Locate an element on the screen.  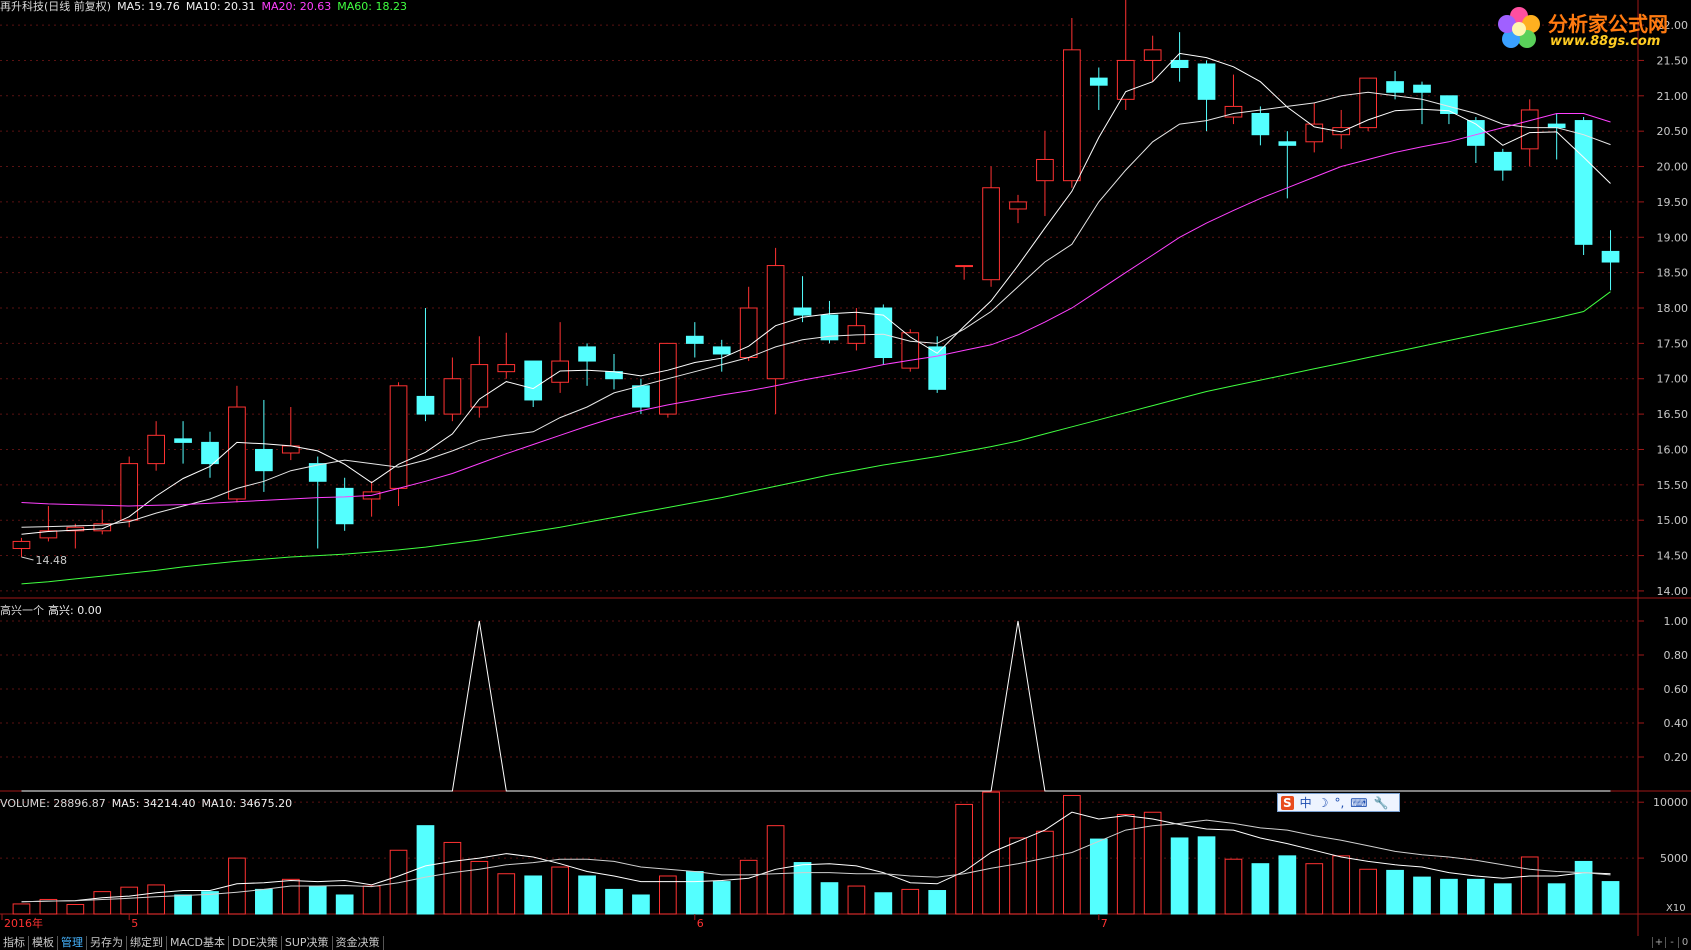
ime-settings-icon: 🔧 is located at coordinates (1381, 802).